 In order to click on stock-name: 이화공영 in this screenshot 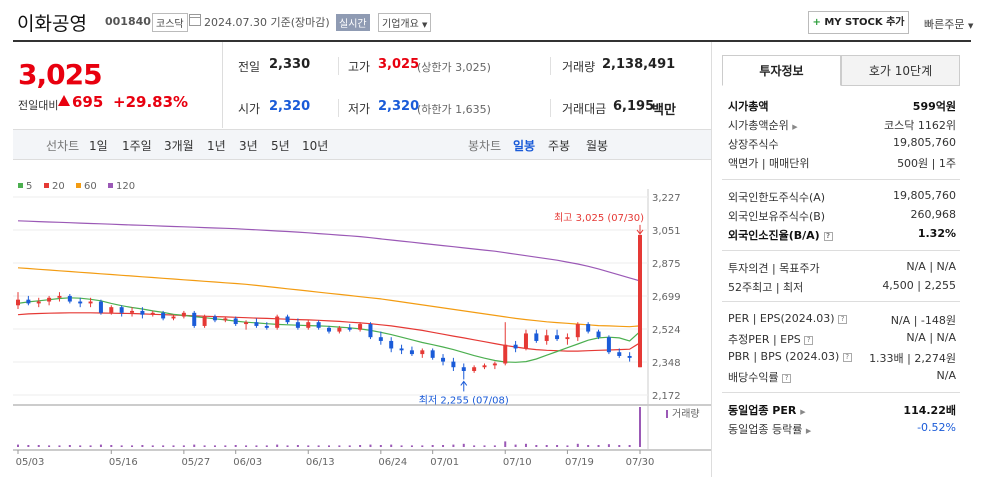, I will do `click(52, 24)`.